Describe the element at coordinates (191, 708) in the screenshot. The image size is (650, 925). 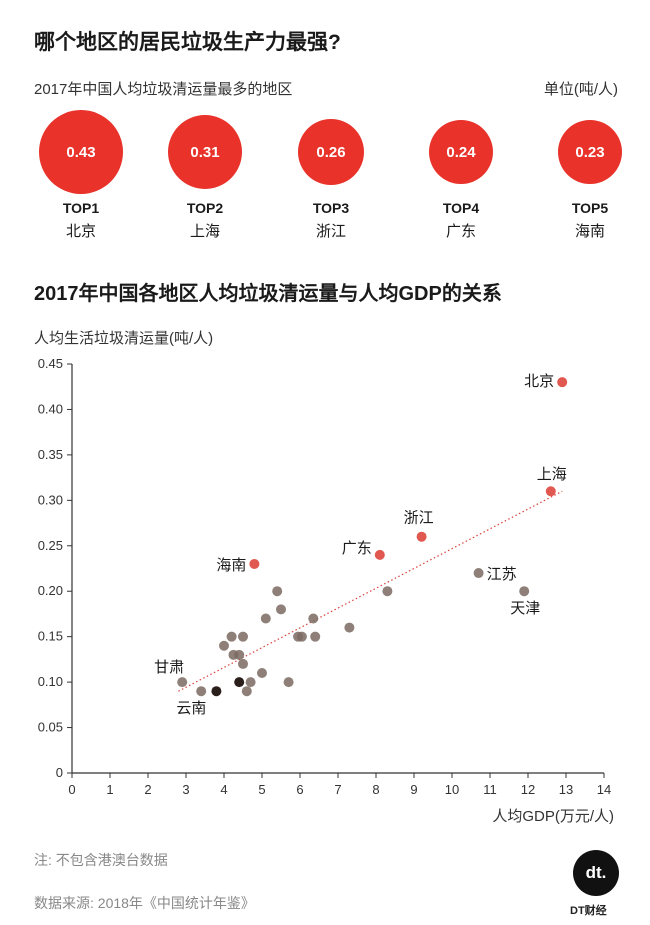
I see `point-label: 云南` at that location.